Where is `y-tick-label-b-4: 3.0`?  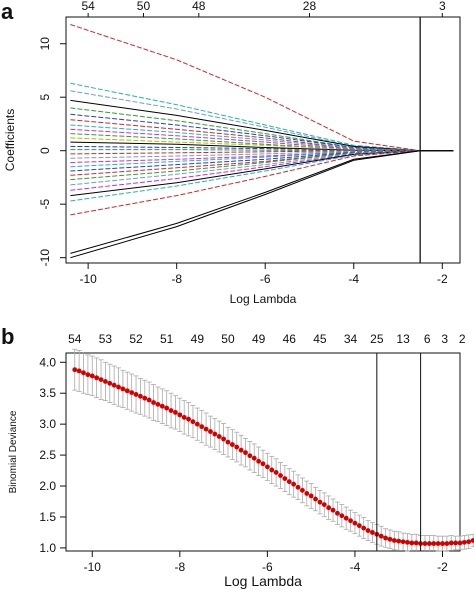 y-tick-label-b-4: 3.0 is located at coordinates (47, 424).